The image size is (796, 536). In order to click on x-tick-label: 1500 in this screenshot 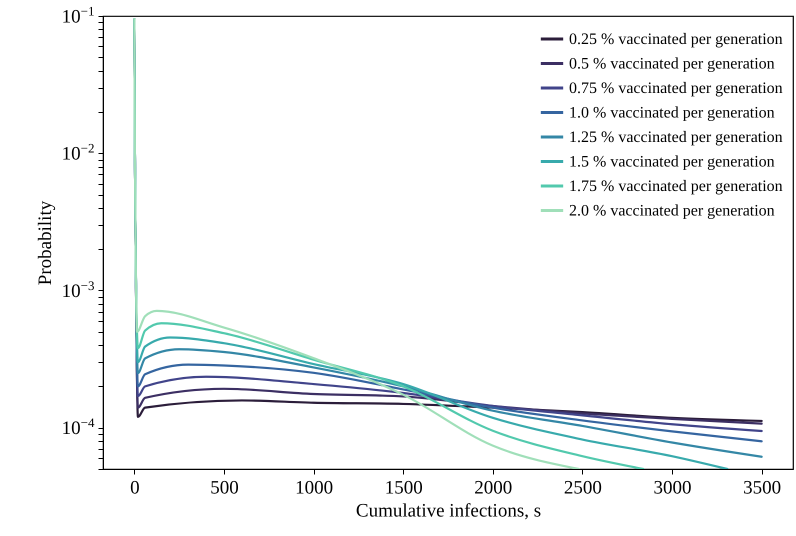, I will do `click(403, 488)`.